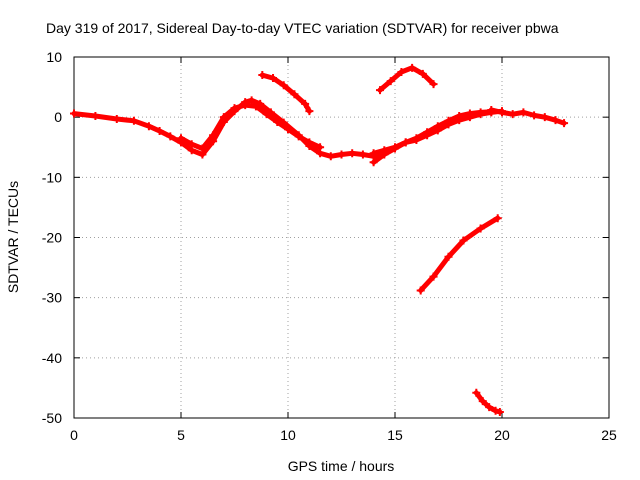 The height and width of the screenshot is (480, 640). I want to click on x-tick-label: 15, so click(395, 435).